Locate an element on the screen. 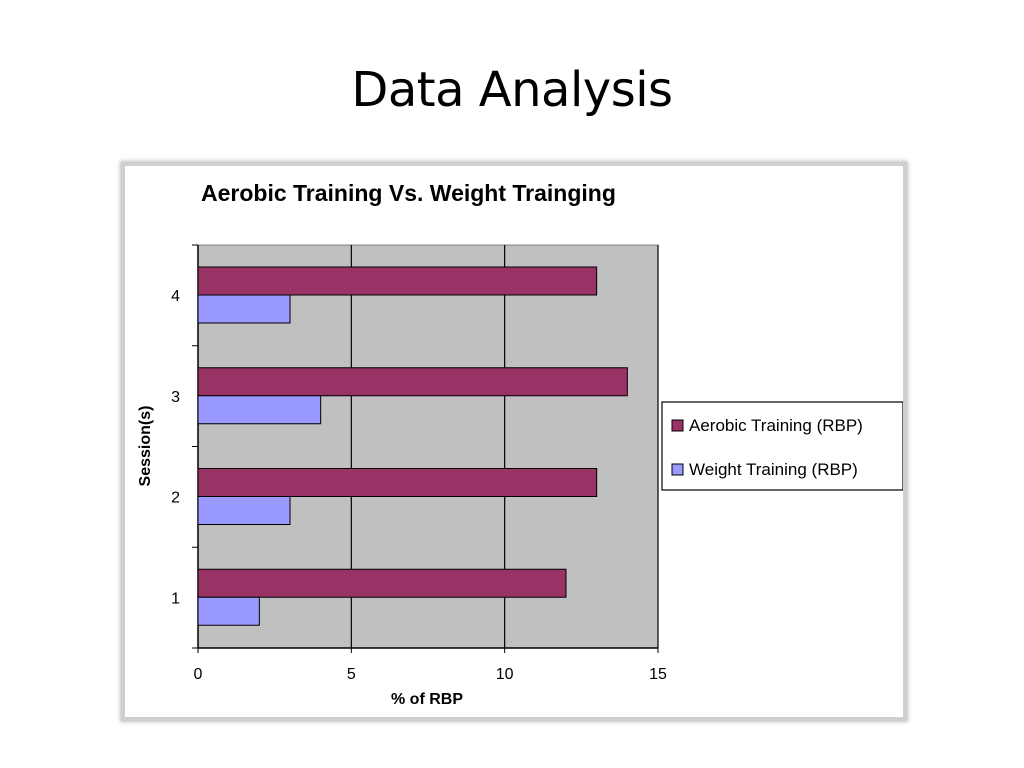 The image size is (1024, 768). x-tick-label: 10 is located at coordinates (505, 674).